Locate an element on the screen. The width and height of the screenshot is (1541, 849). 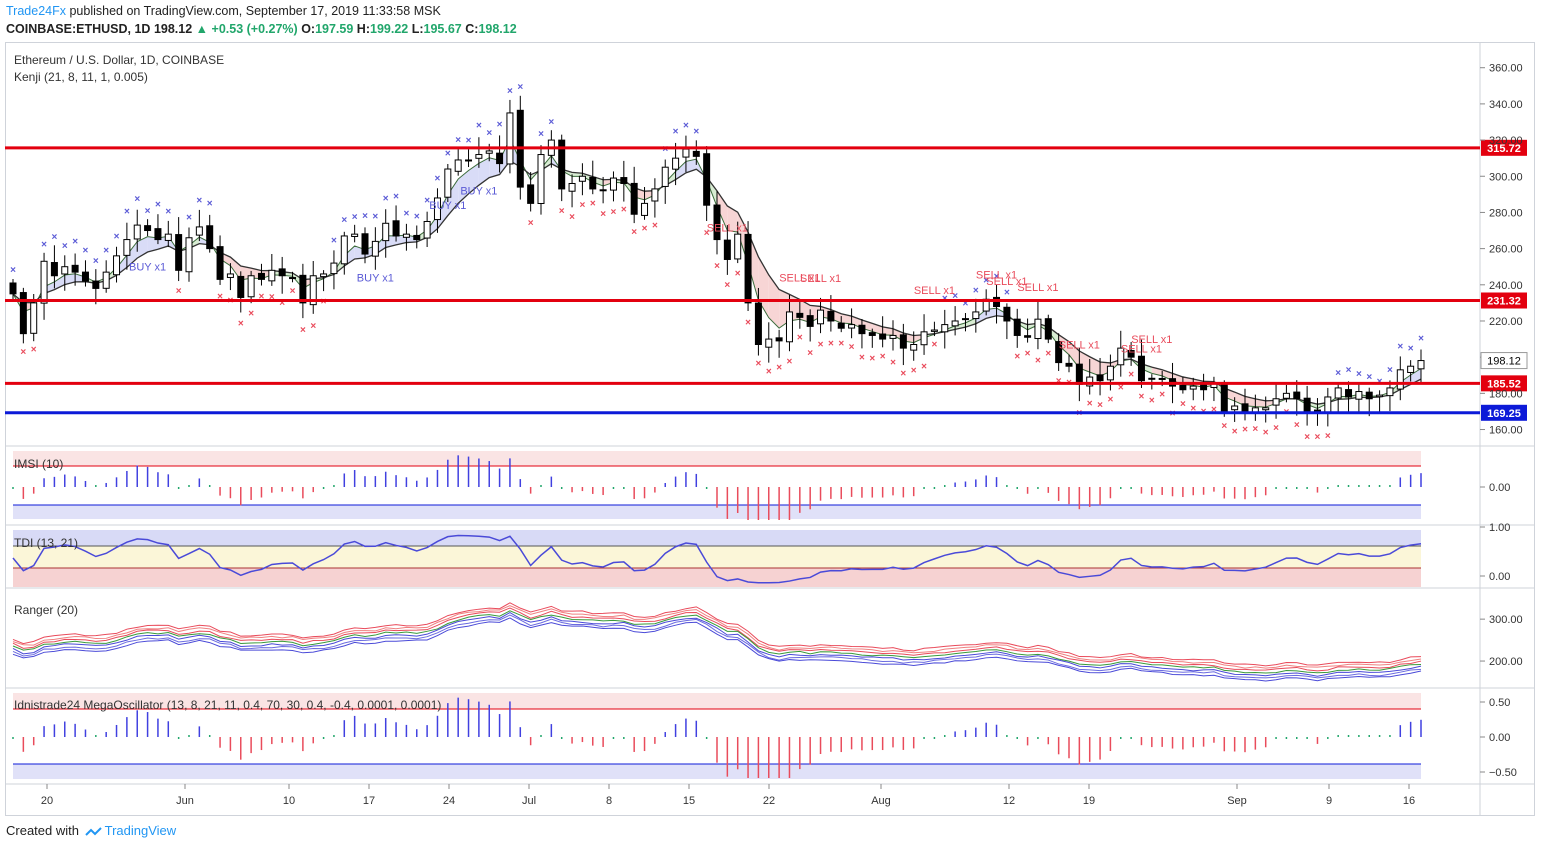
time-tick-label: Aug is located at coordinates (881, 801).